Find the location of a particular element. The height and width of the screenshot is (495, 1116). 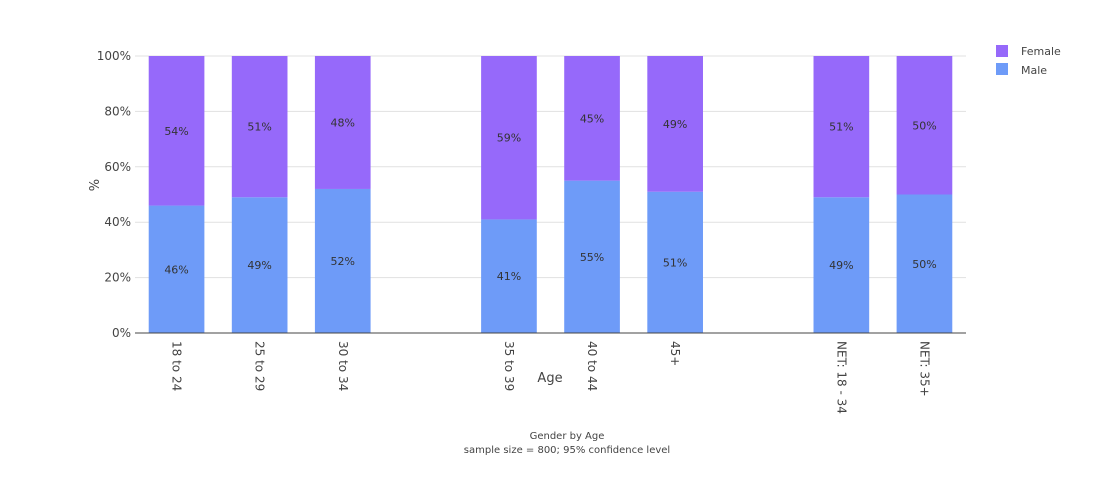

bar-data-label: 41% is located at coordinates (509, 276).